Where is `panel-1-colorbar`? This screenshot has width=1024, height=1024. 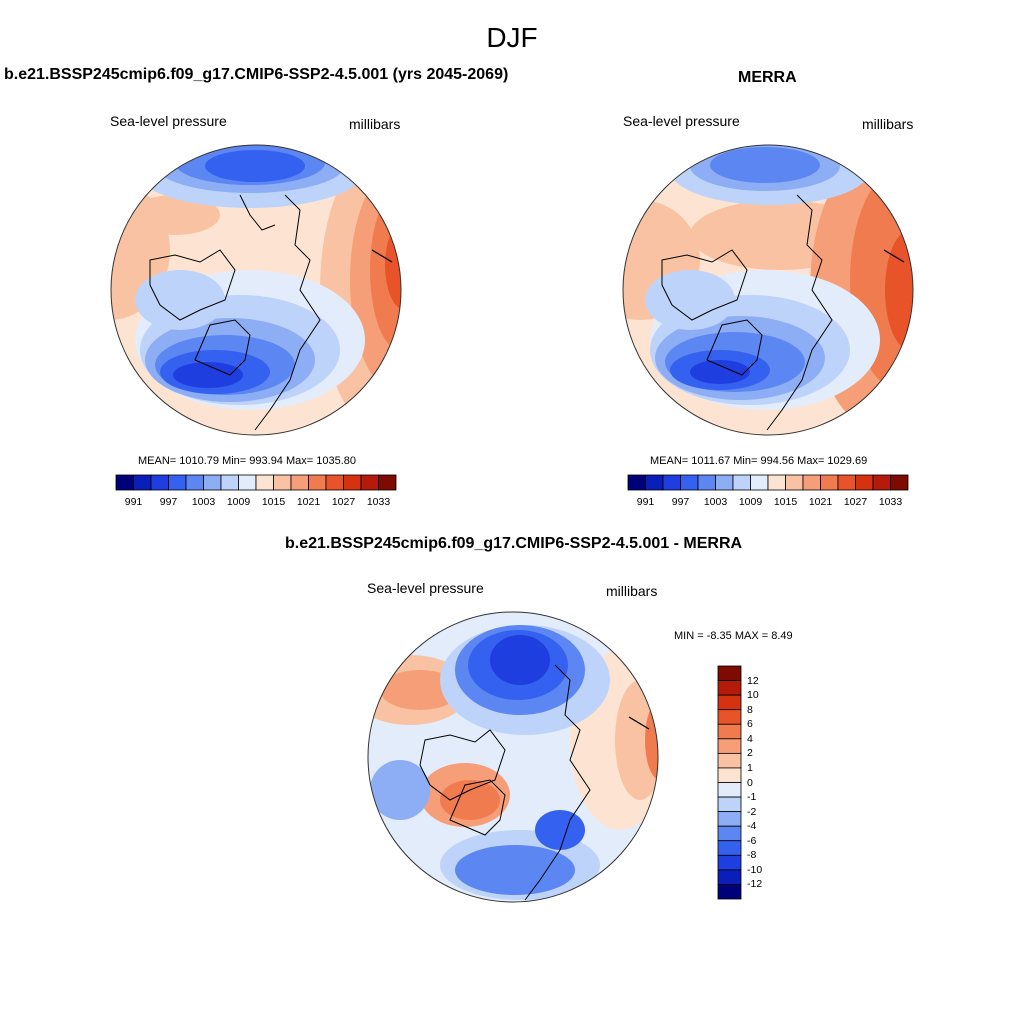 panel-1-colorbar is located at coordinates (256, 482).